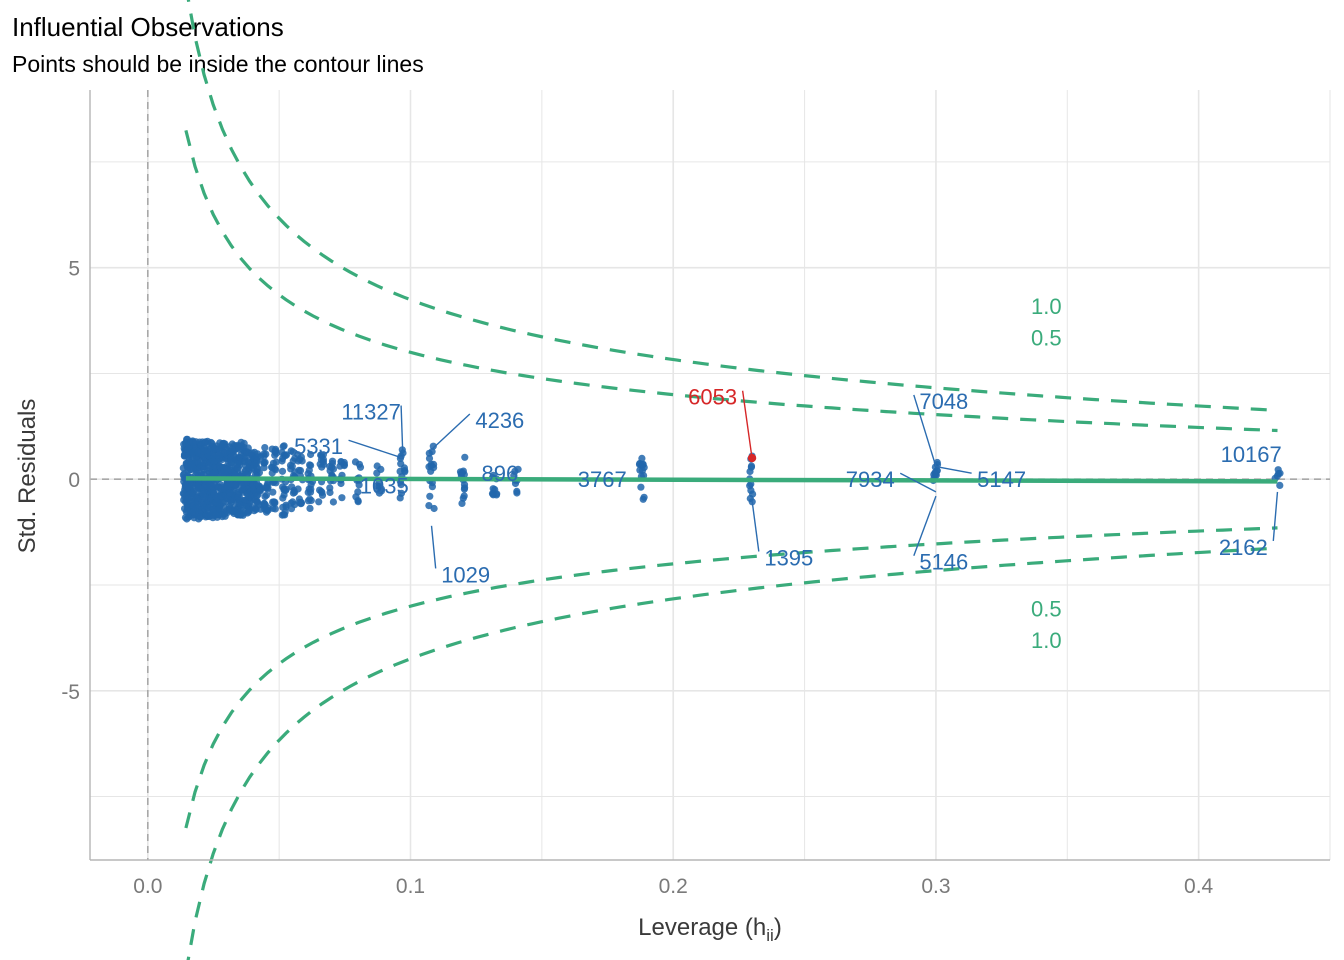  Describe the element at coordinates (943, 562) in the screenshot. I see `point-label-5146: 5146` at that location.